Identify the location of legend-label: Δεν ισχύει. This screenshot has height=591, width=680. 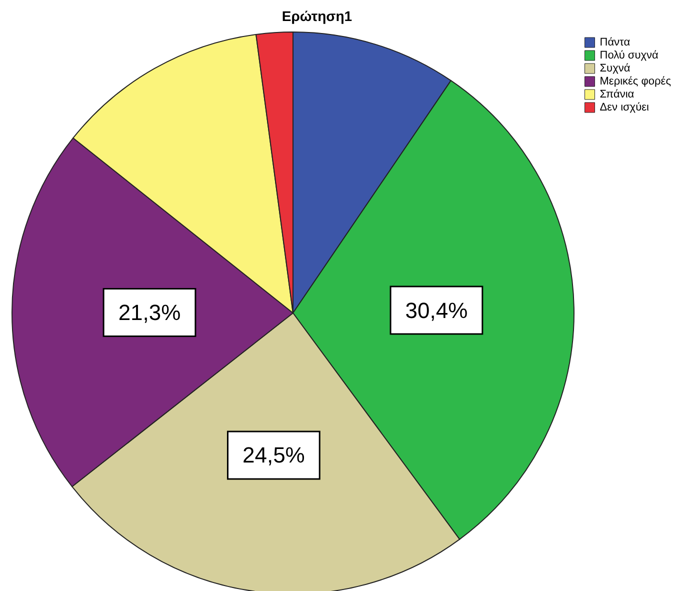
(625, 108).